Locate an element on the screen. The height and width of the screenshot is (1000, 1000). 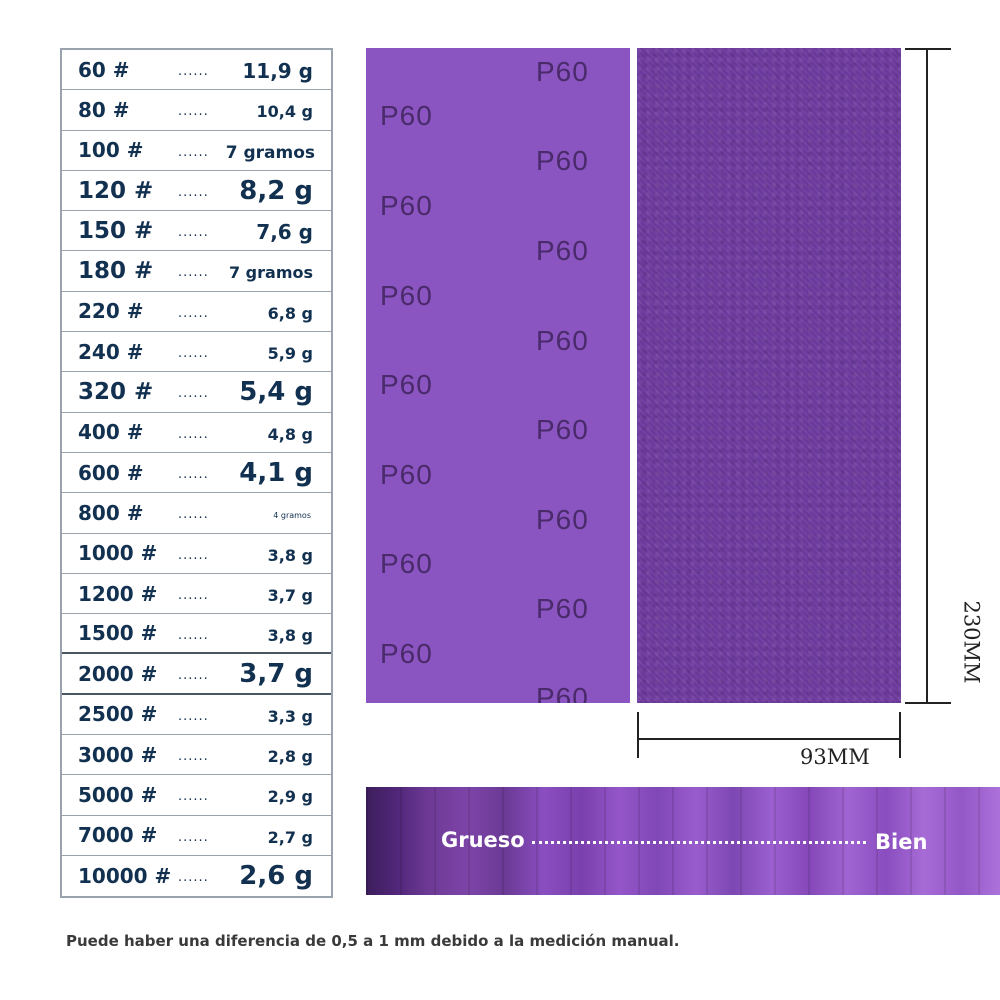
table-row: 600 #...... 4,1 g is located at coordinates (196, 473).